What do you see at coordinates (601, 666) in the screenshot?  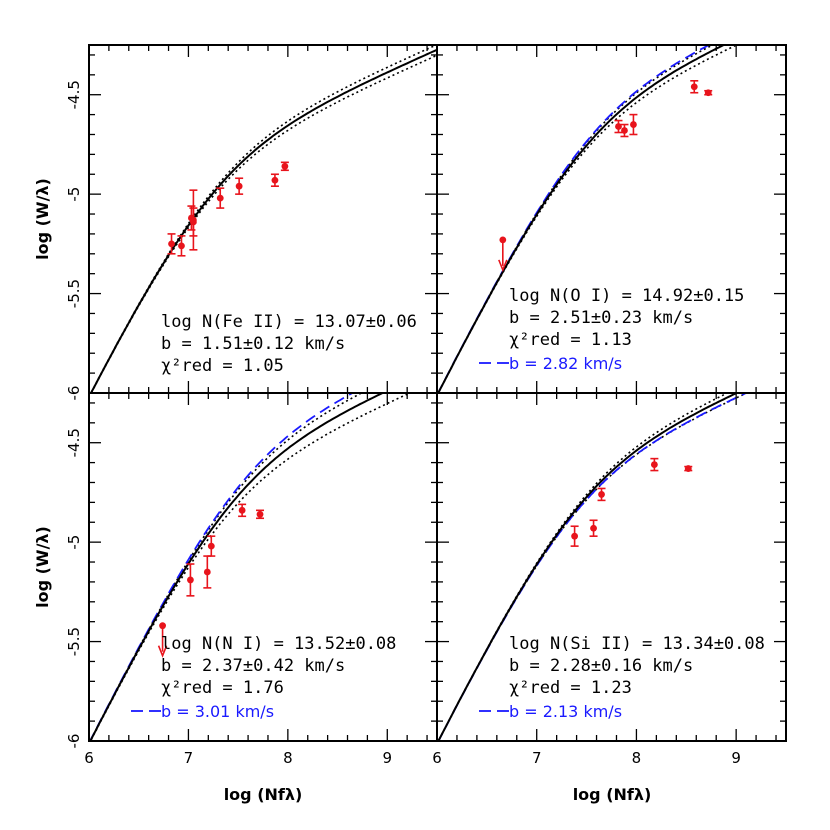 I see `annotation-b-value: b = 2.28±0.16 km/s` at bounding box center [601, 666].